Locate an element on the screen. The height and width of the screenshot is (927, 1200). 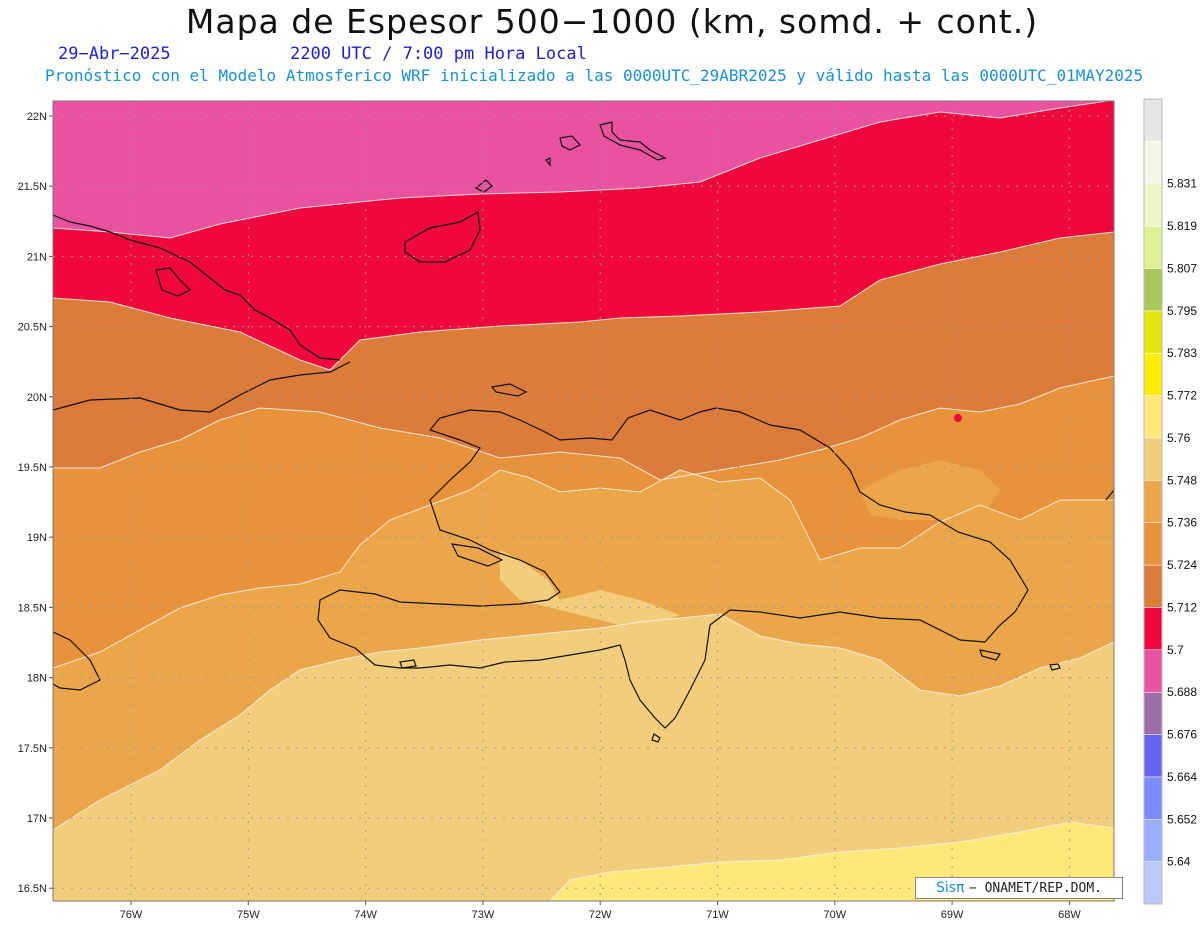
lat-label: 18N is located at coordinates (37, 679).